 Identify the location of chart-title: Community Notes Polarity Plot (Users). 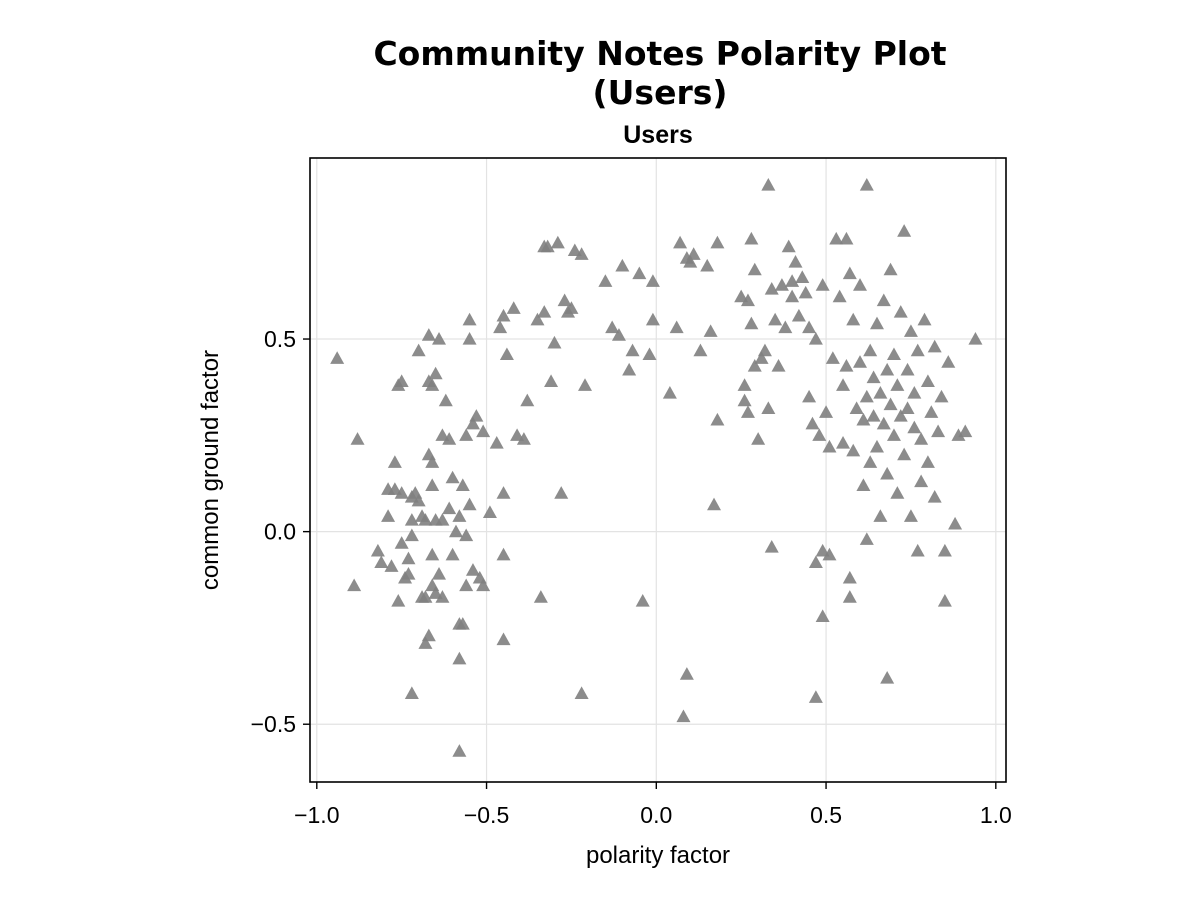
(660, 73).